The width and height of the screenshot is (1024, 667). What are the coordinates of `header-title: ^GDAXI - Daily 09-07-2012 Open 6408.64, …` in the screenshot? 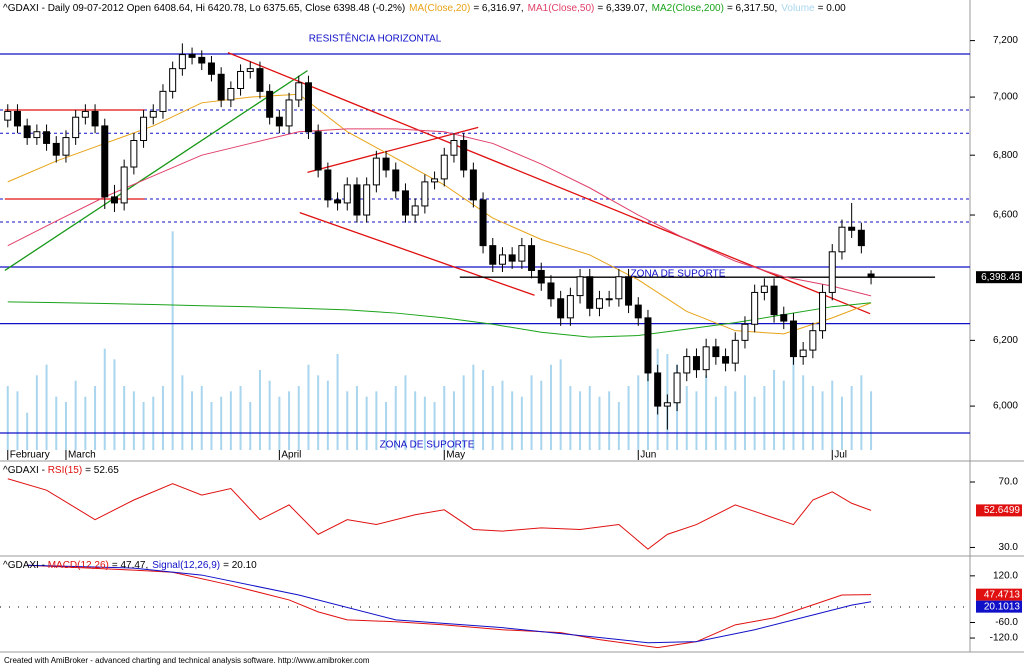 It's located at (204, 8).